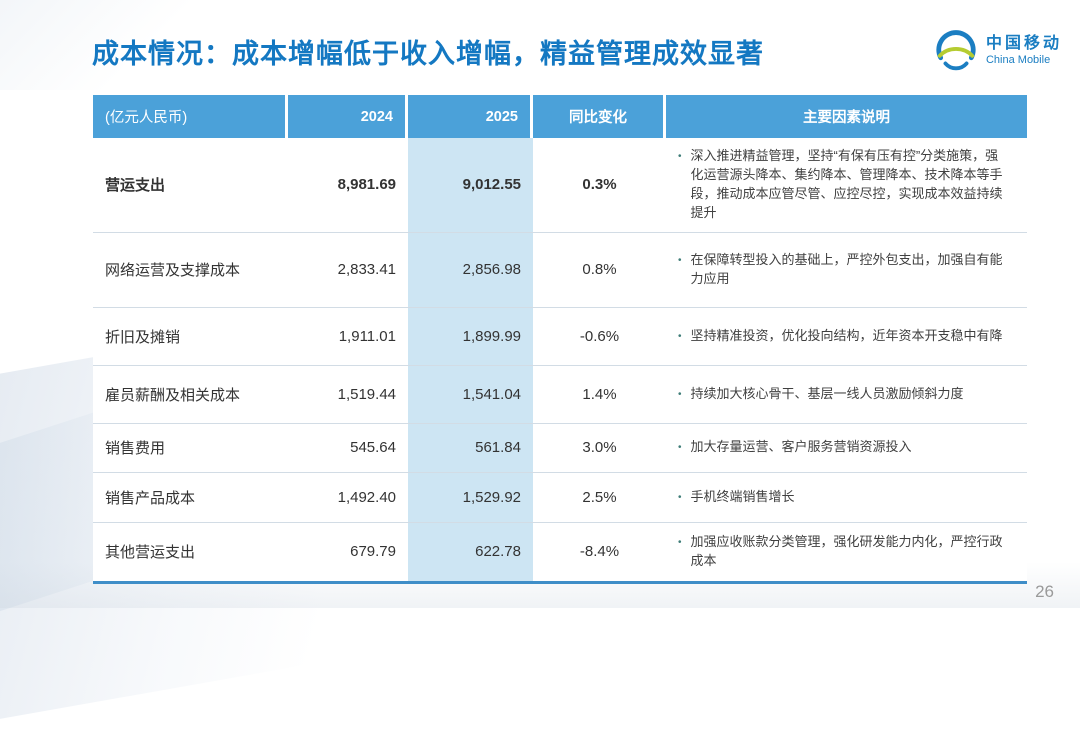 This screenshot has width=1080, height=734. I want to click on header-cell-yoy: 同比变化, so click(599, 116).